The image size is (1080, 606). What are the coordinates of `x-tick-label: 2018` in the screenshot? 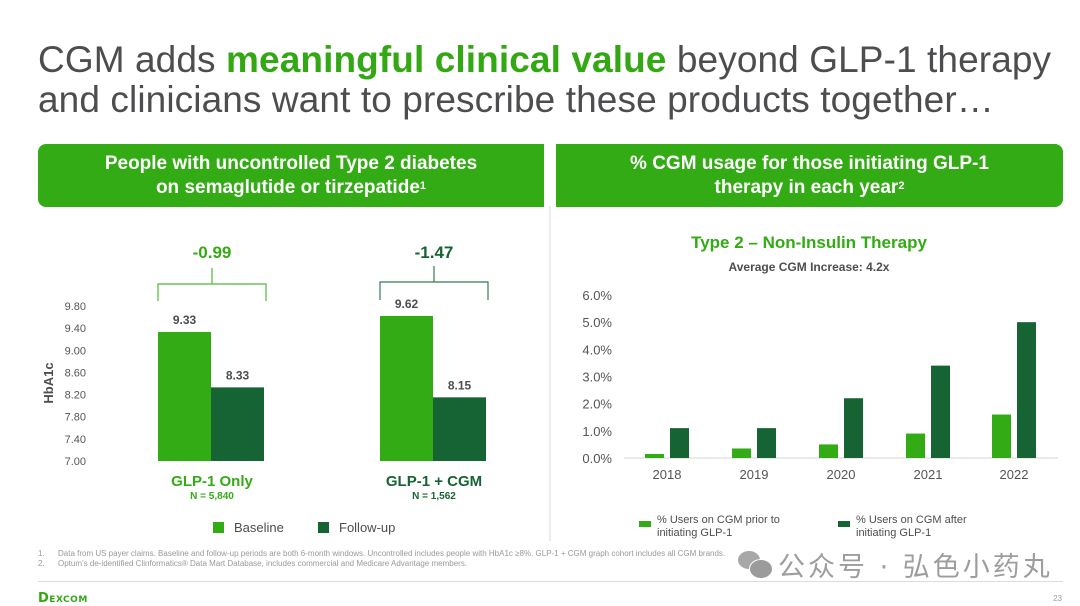 It's located at (667, 474).